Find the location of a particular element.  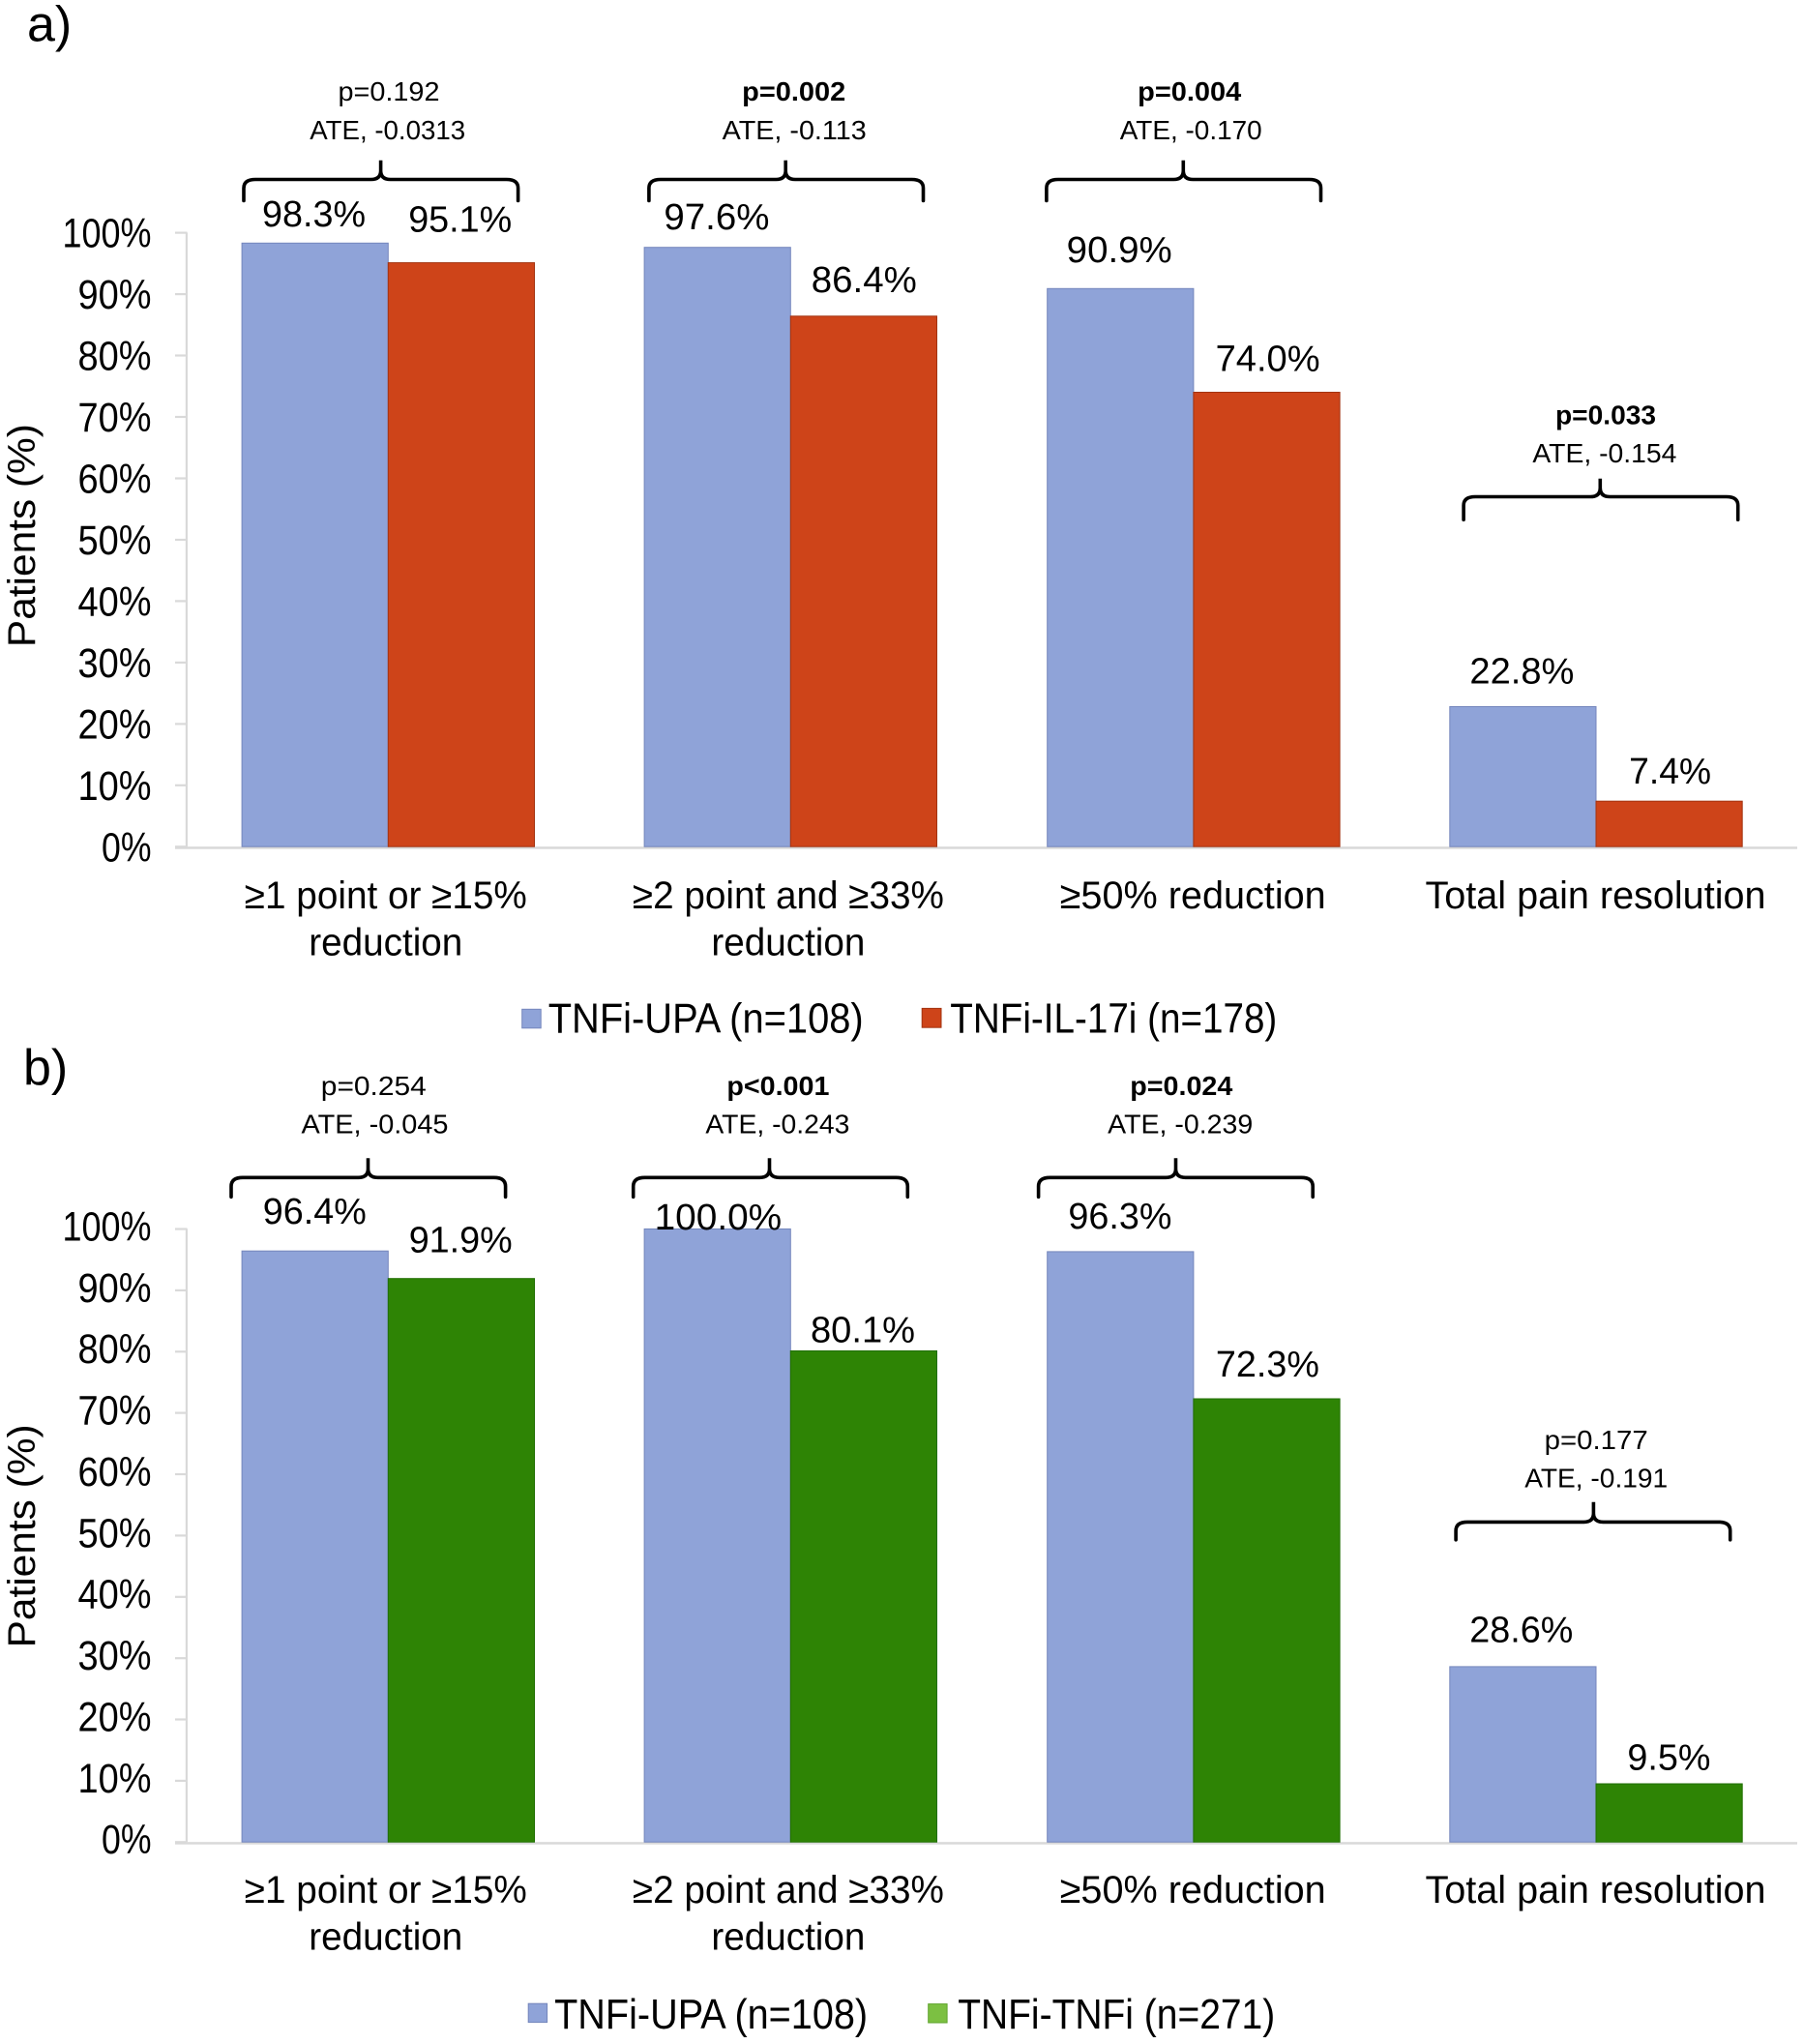

svg-text: 80.1% is located at coordinates (863, 1331).